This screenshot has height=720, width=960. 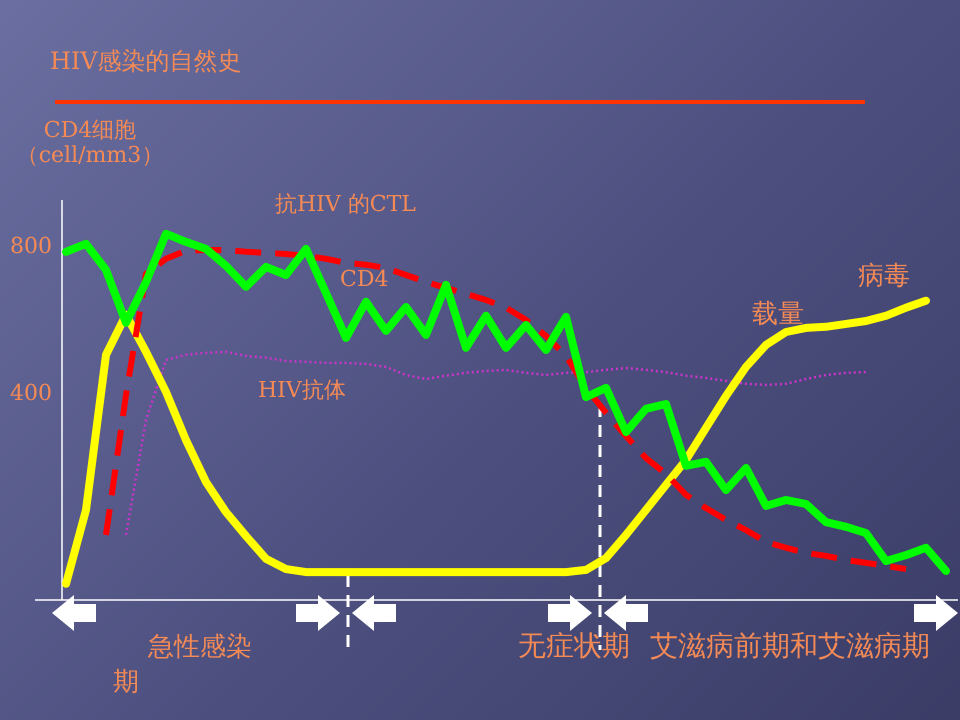 What do you see at coordinates (183, 665) in the screenshot?
I see `text: 急性感染期` at bounding box center [183, 665].